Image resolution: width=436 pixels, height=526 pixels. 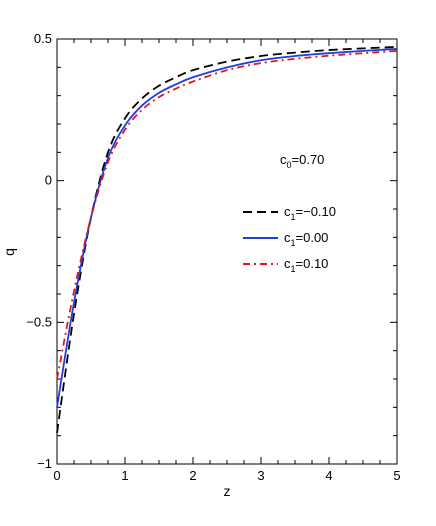 What do you see at coordinates (260, 475) in the screenshot?
I see `x-tick-label: 3` at bounding box center [260, 475].